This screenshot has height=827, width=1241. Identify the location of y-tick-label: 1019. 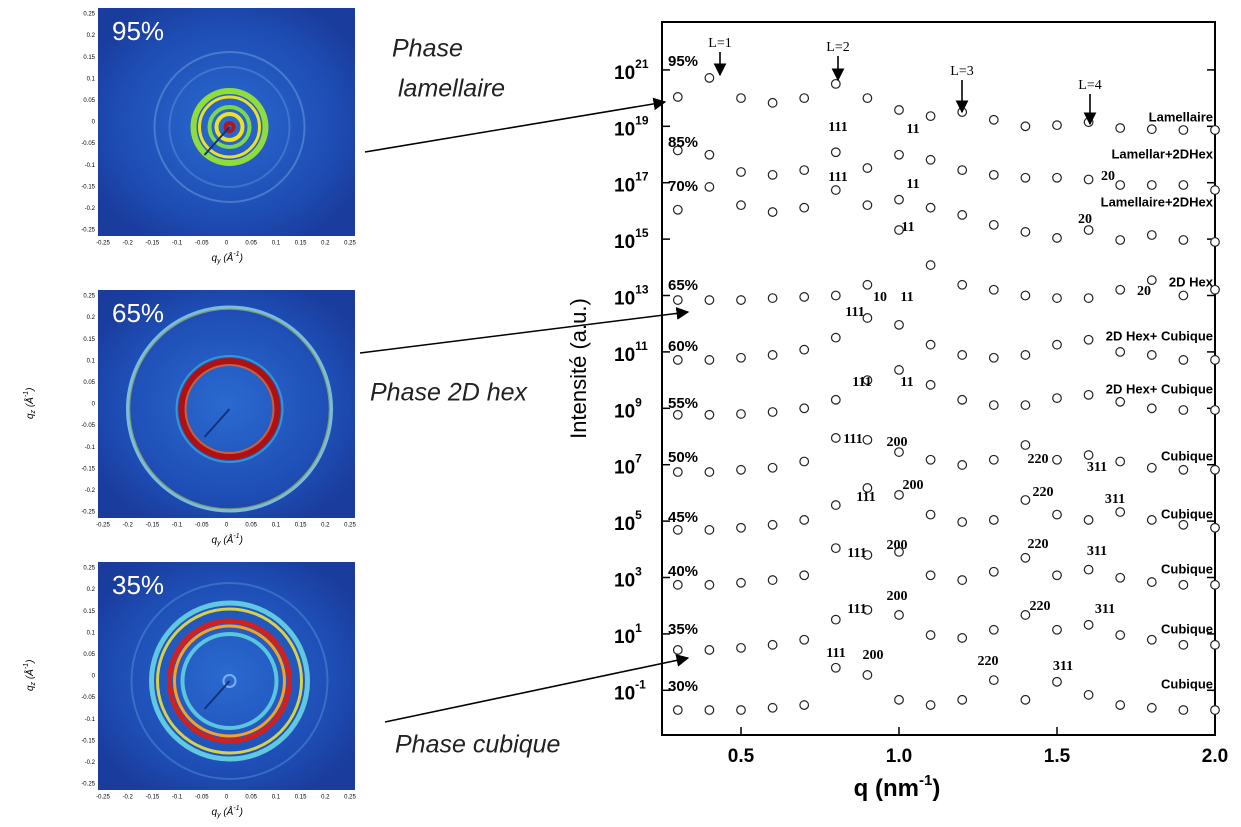
(631, 126).